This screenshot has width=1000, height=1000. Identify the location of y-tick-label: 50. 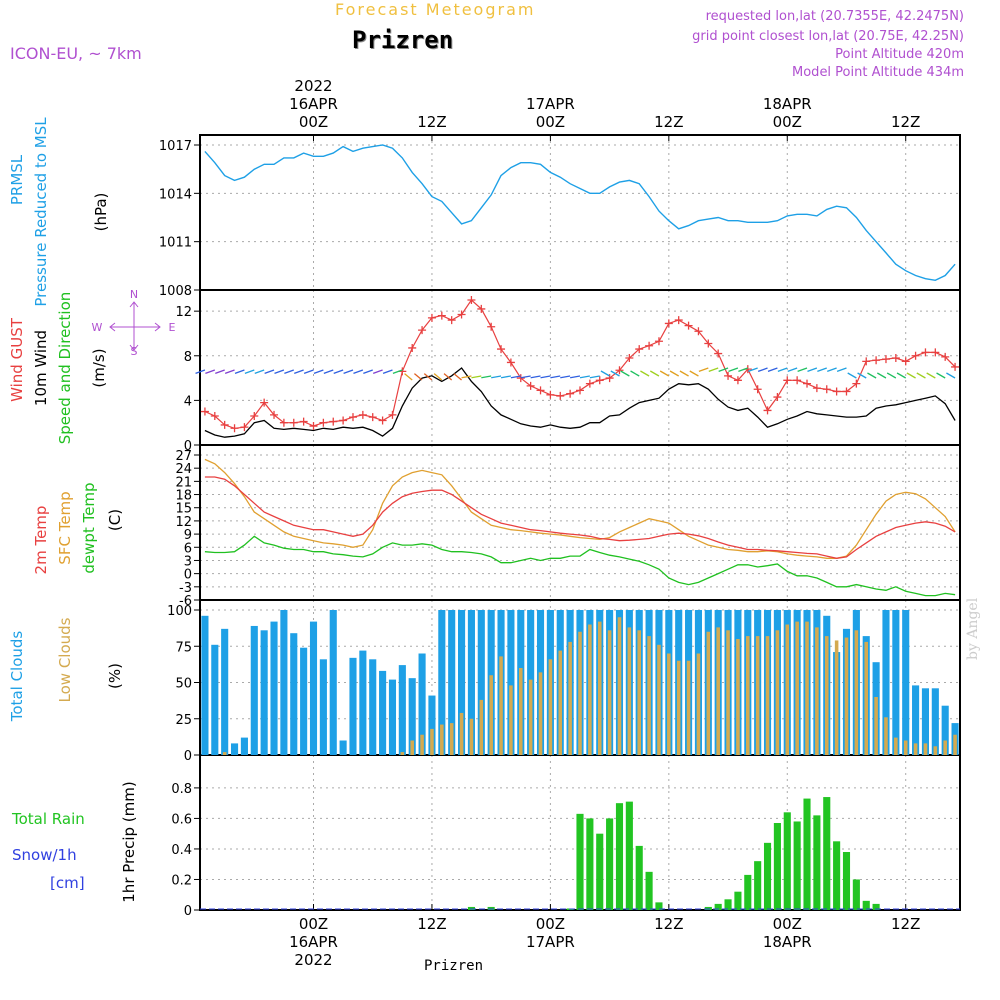
(183, 684).